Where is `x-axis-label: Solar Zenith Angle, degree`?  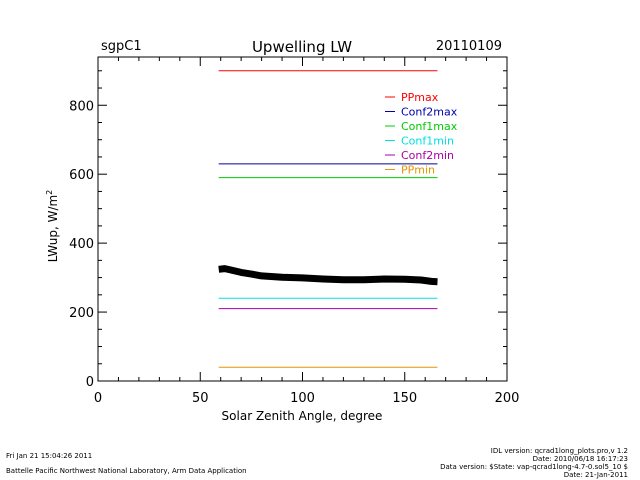
x-axis-label: Solar Zenith Angle, degree is located at coordinates (302, 416).